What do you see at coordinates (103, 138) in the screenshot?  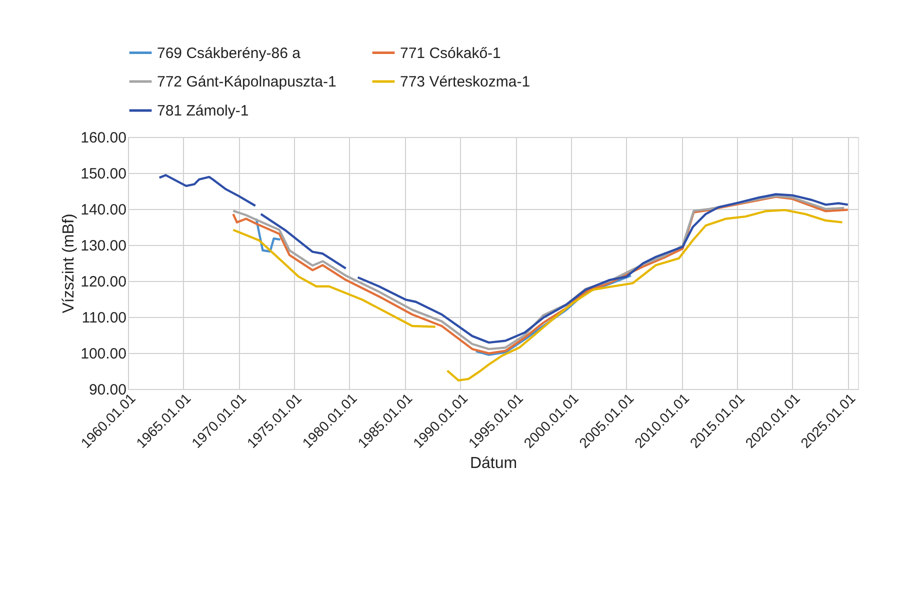 I see `y-tick-label: 160.00` at bounding box center [103, 138].